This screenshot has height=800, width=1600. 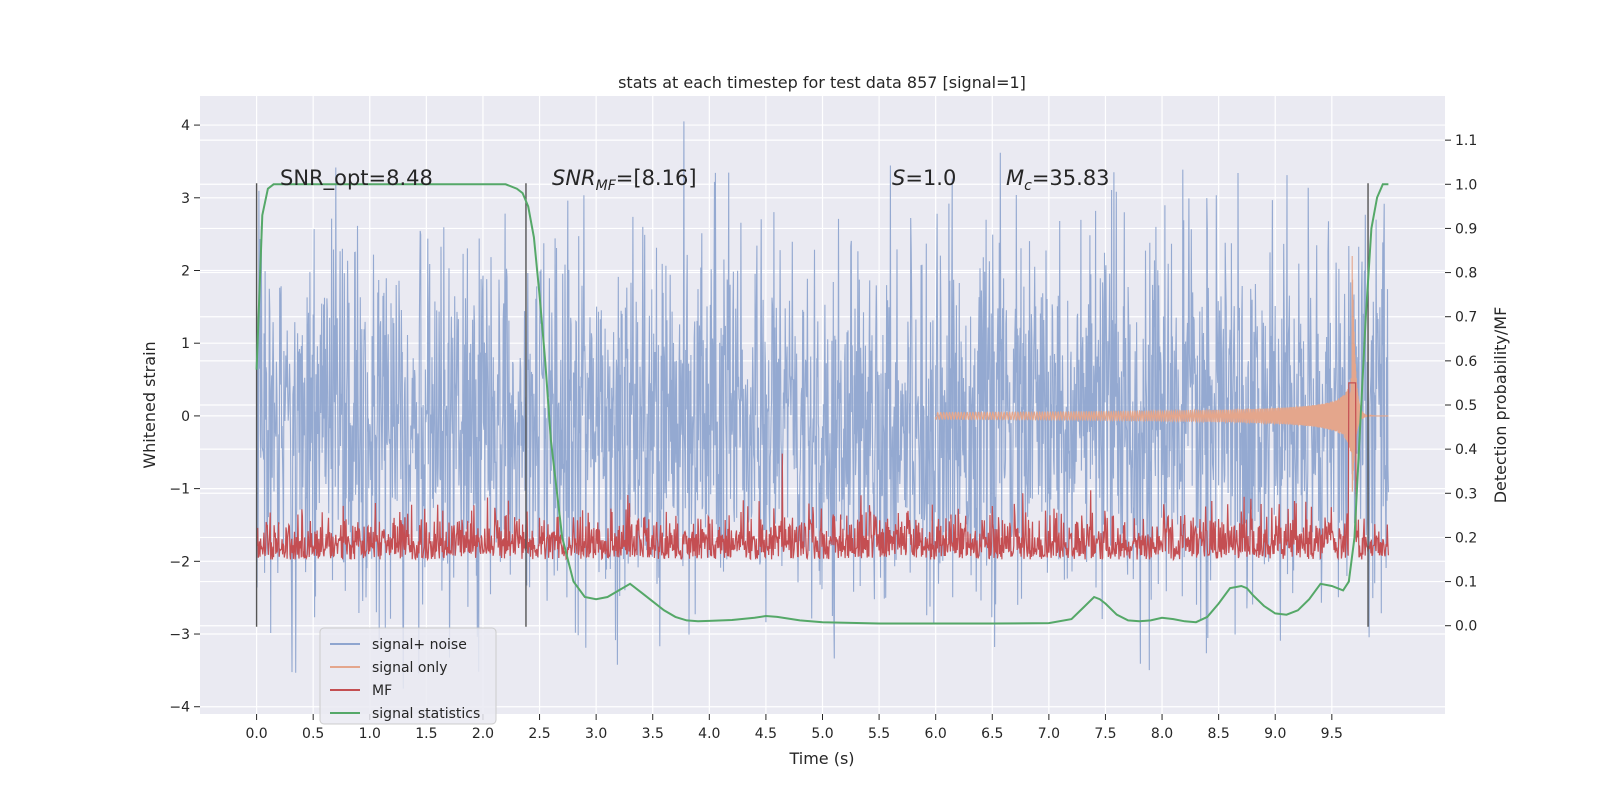 What do you see at coordinates (426, 714) in the screenshot?
I see `legend-label: signal statistics` at bounding box center [426, 714].